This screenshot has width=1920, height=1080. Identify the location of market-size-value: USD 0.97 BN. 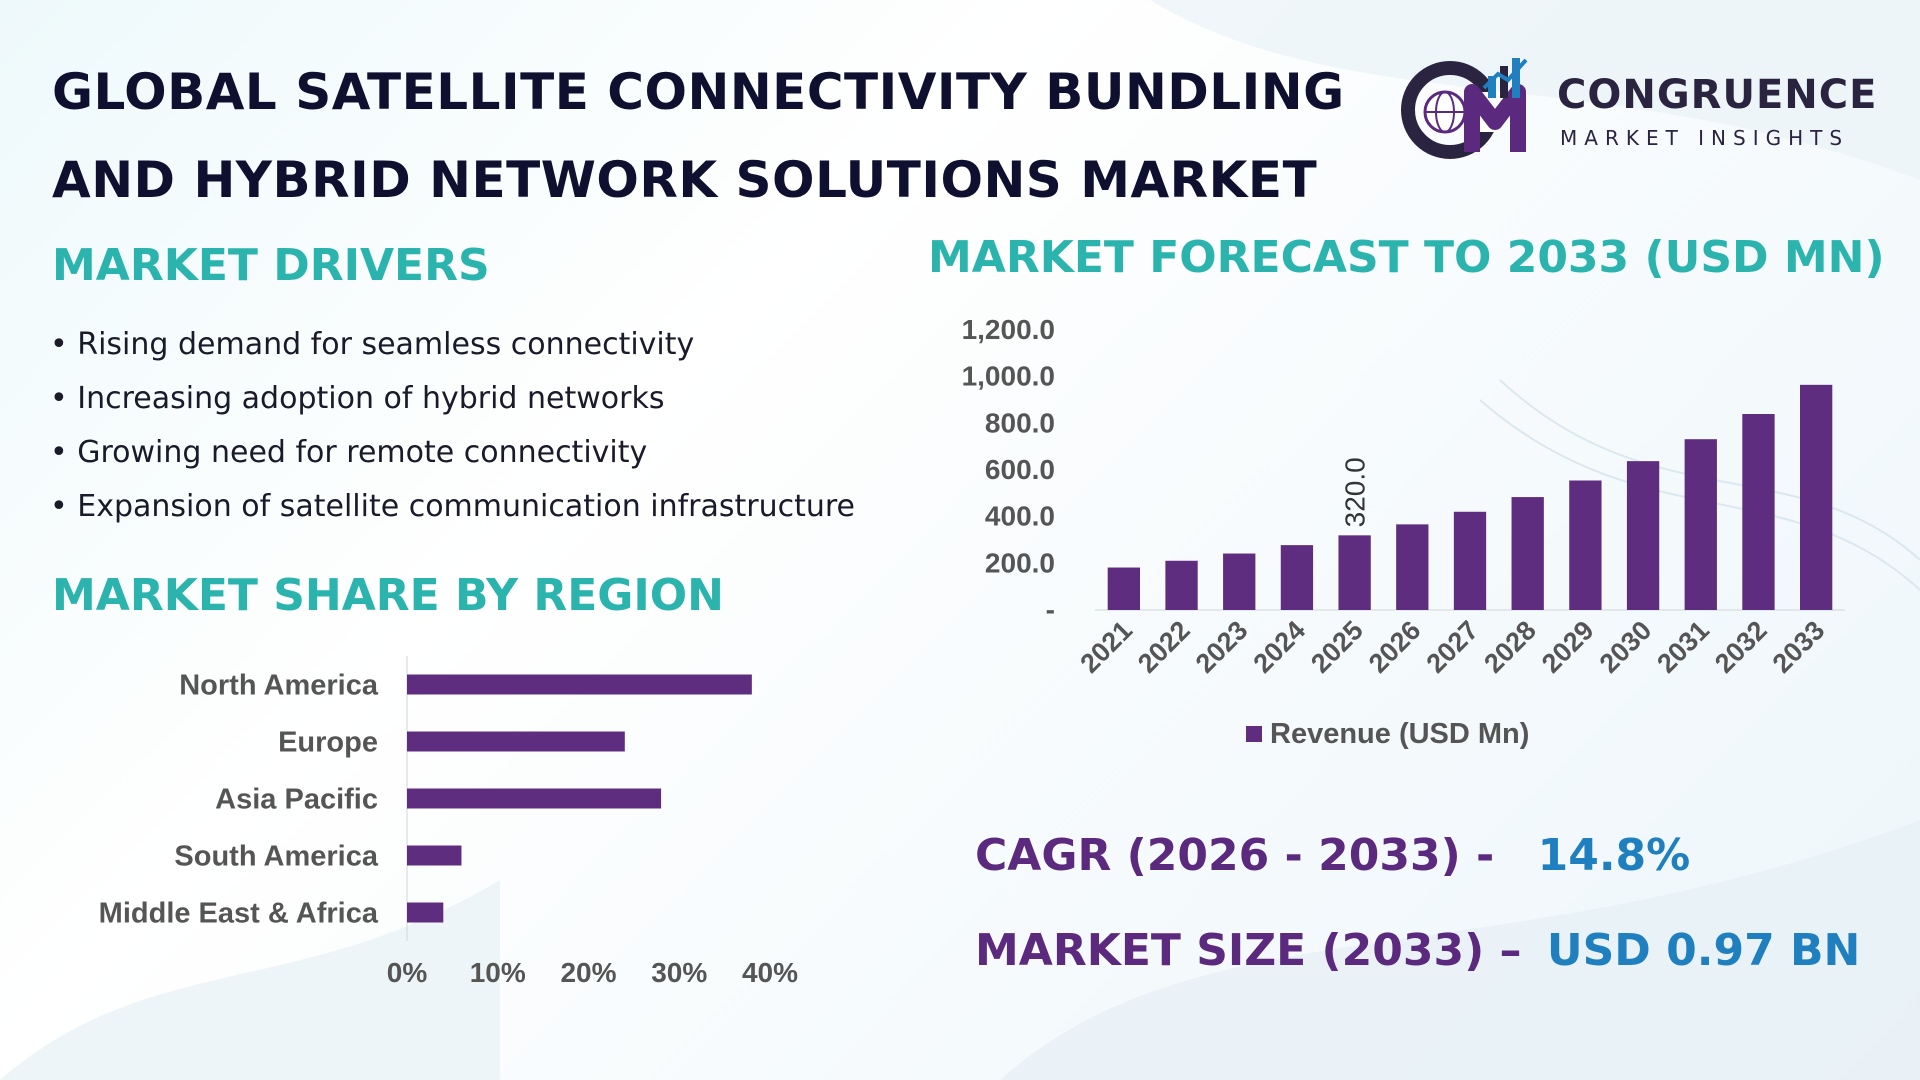
(1703, 950).